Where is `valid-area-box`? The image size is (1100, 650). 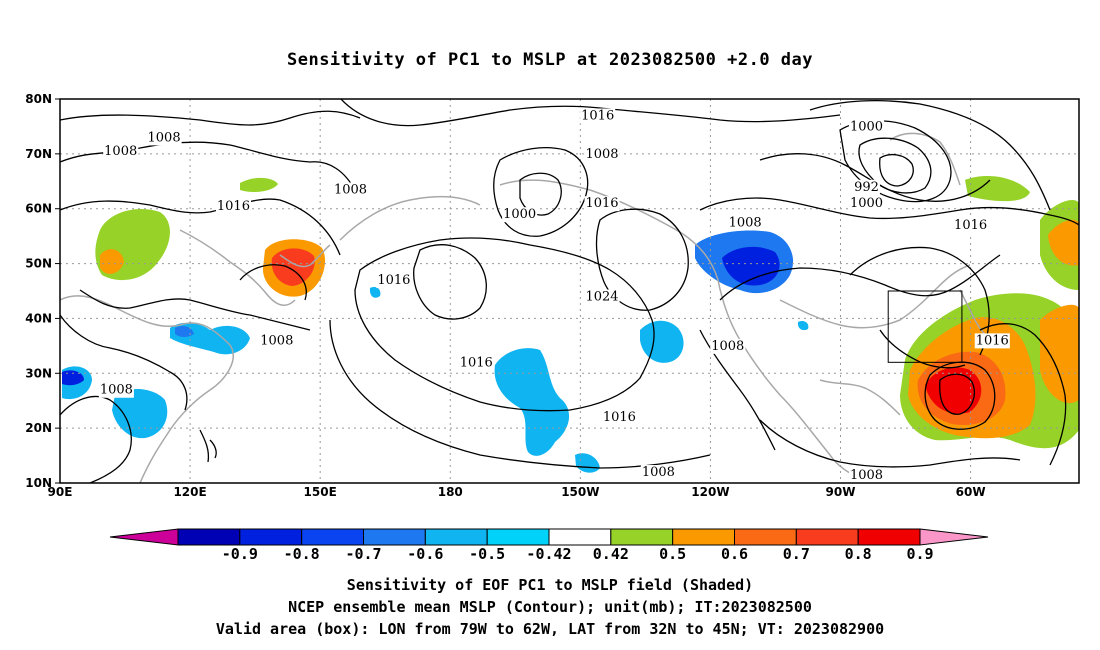
valid-area-box is located at coordinates (925, 326).